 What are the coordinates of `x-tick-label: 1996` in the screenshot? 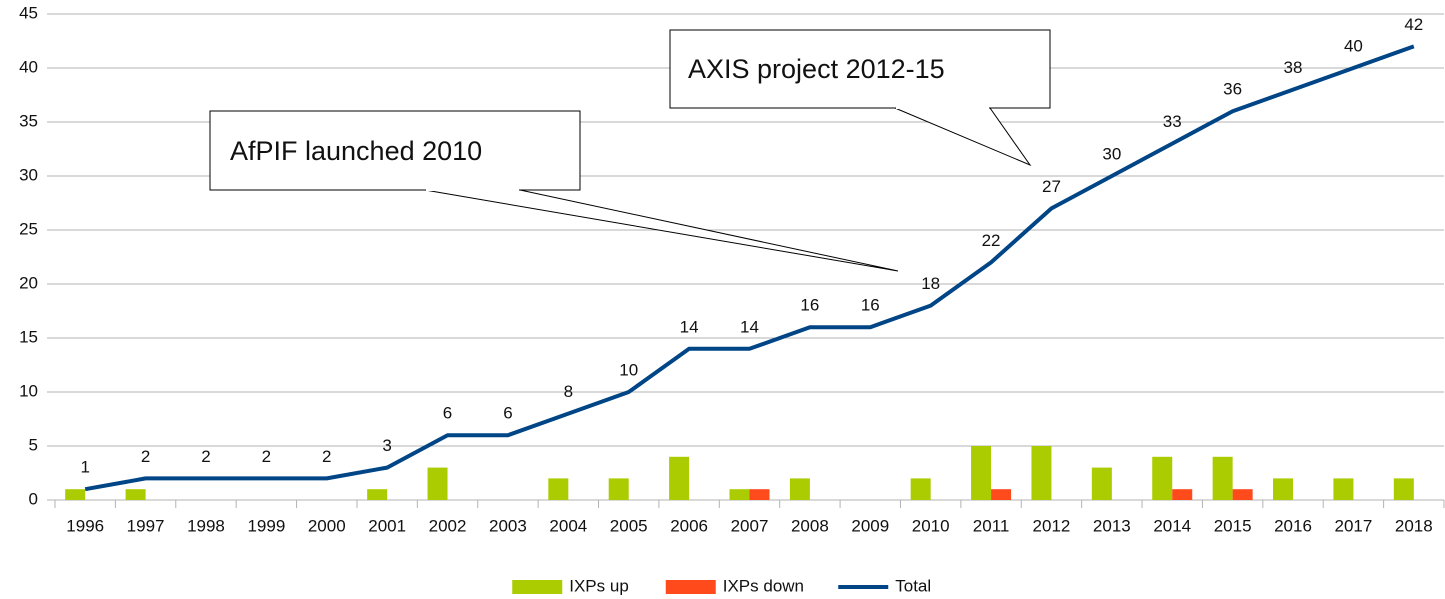 It's located at (85, 525).